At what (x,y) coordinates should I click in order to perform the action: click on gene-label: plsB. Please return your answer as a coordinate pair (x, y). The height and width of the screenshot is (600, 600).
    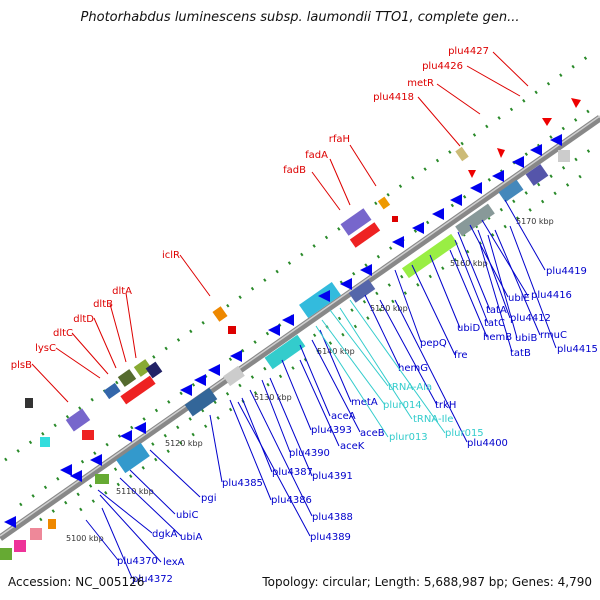
    Looking at the image, I should click on (21, 365).